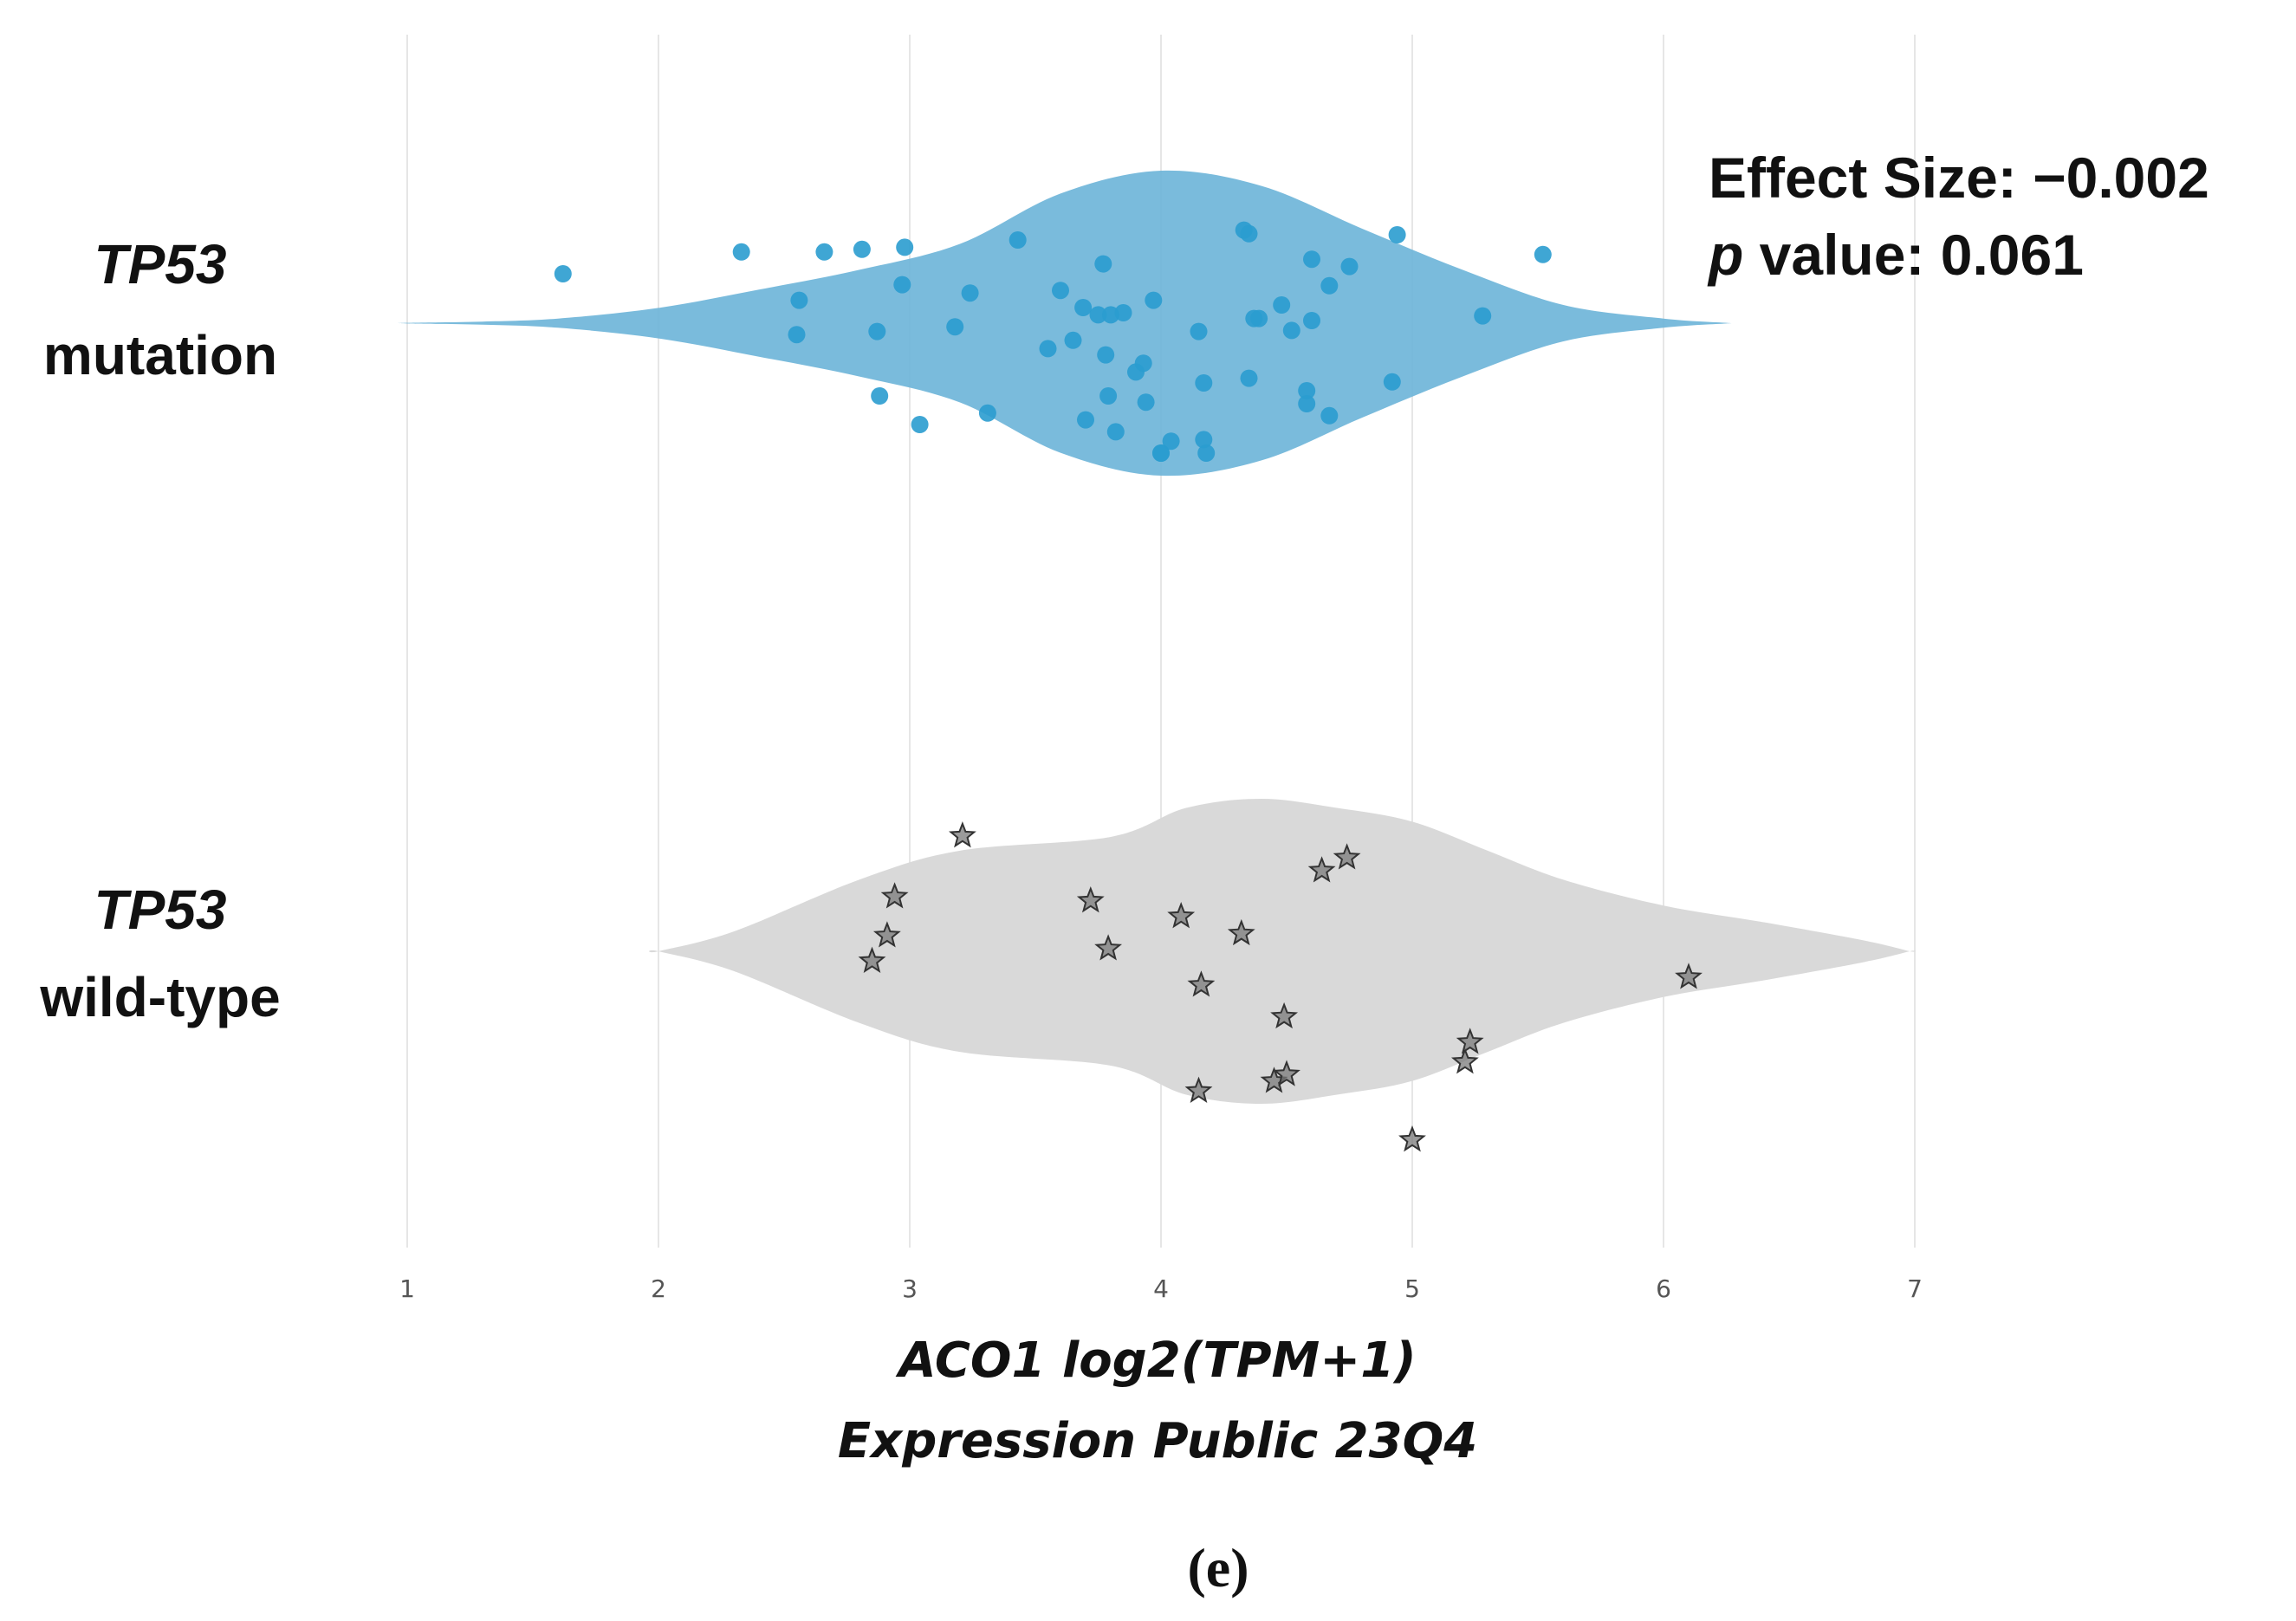  Describe the element at coordinates (159, 997) in the screenshot. I see `wildtype-status-label: wild-type` at that location.